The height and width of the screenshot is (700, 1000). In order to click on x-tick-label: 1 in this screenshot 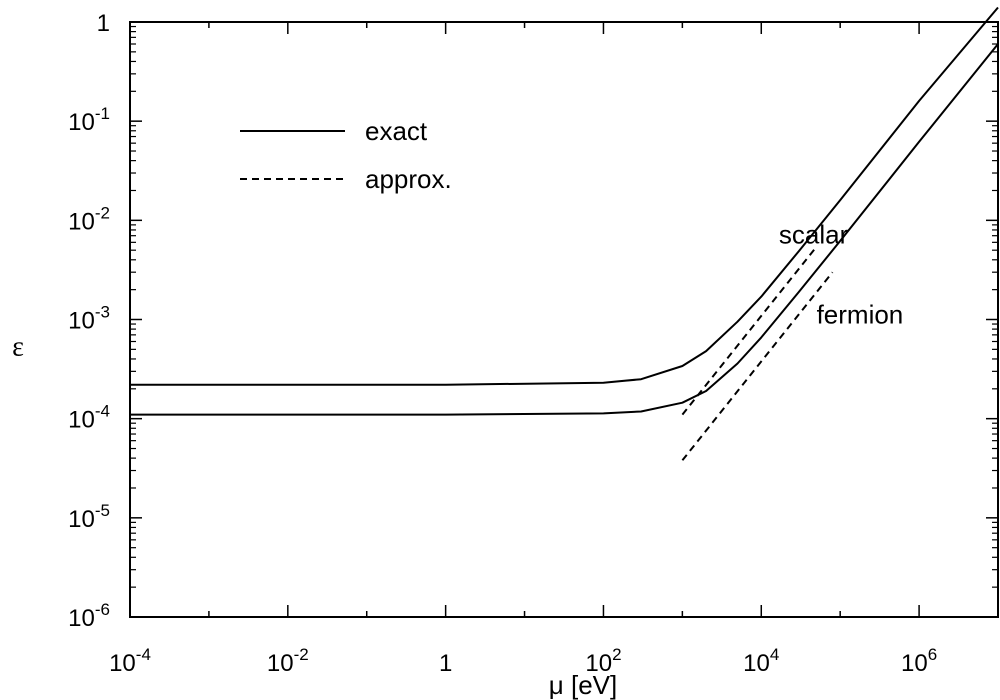, I will do `click(445, 663)`.